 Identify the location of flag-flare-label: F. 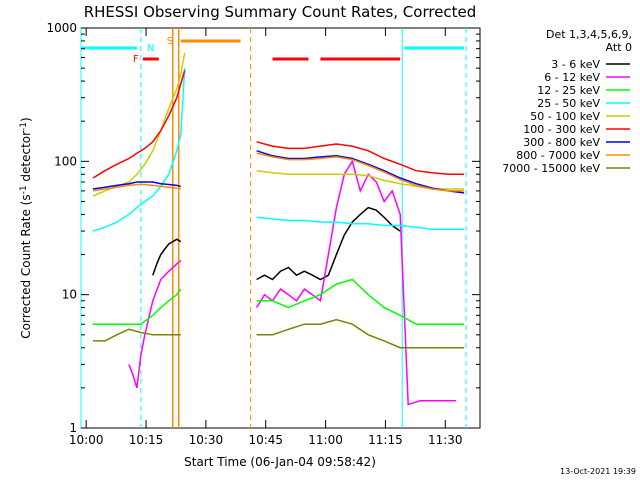
(136, 59).